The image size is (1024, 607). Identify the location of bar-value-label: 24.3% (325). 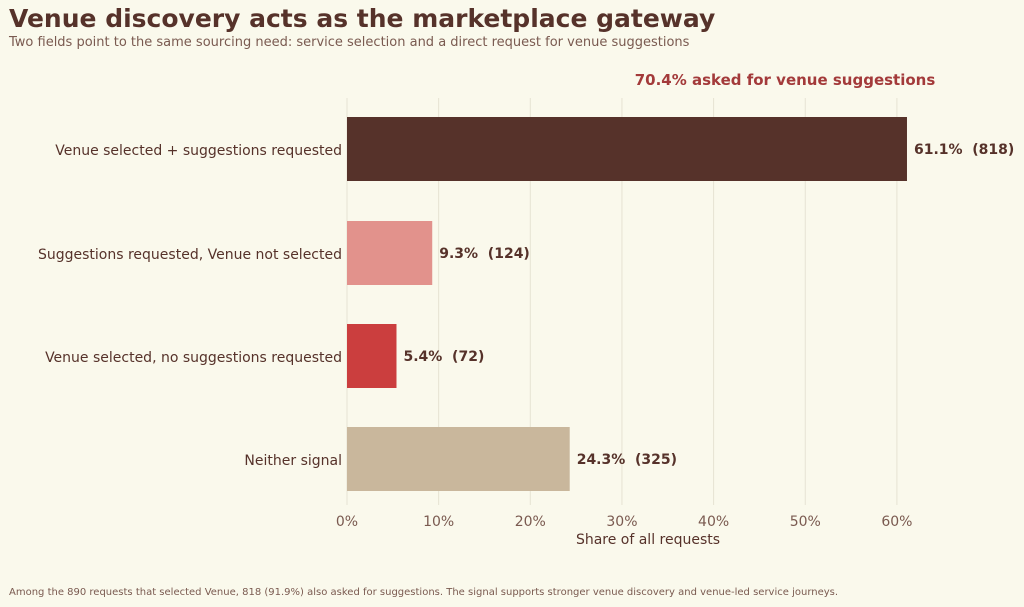
(627, 460).